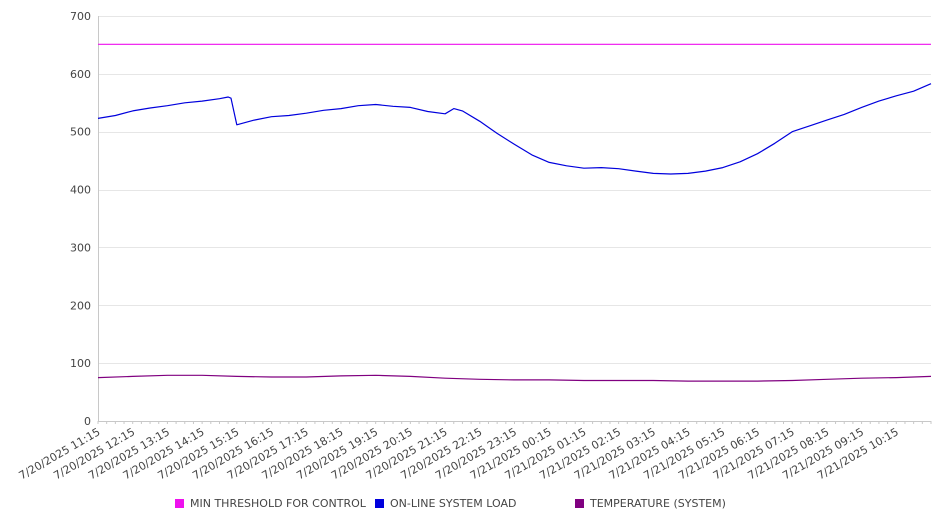  Describe the element at coordinates (80, 247) in the screenshot. I see `y-tick-label: 300` at that location.